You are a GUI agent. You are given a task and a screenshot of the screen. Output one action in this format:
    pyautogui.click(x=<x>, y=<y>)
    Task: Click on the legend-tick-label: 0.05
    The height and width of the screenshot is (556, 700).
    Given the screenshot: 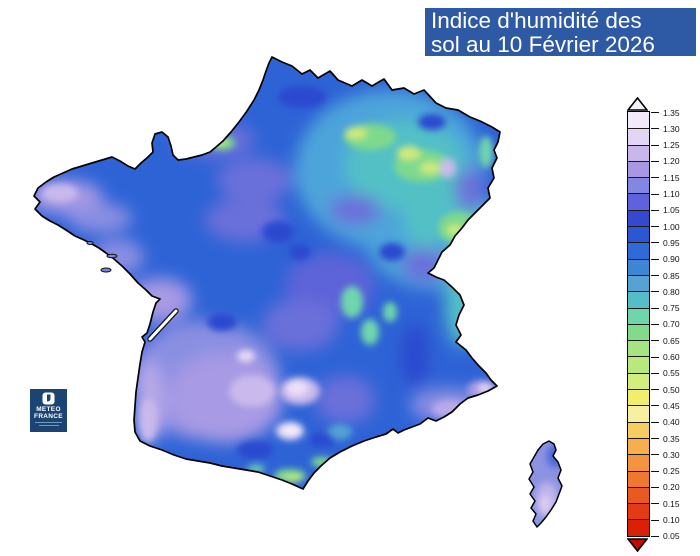 What is the action you would take?
    pyautogui.click(x=671, y=536)
    